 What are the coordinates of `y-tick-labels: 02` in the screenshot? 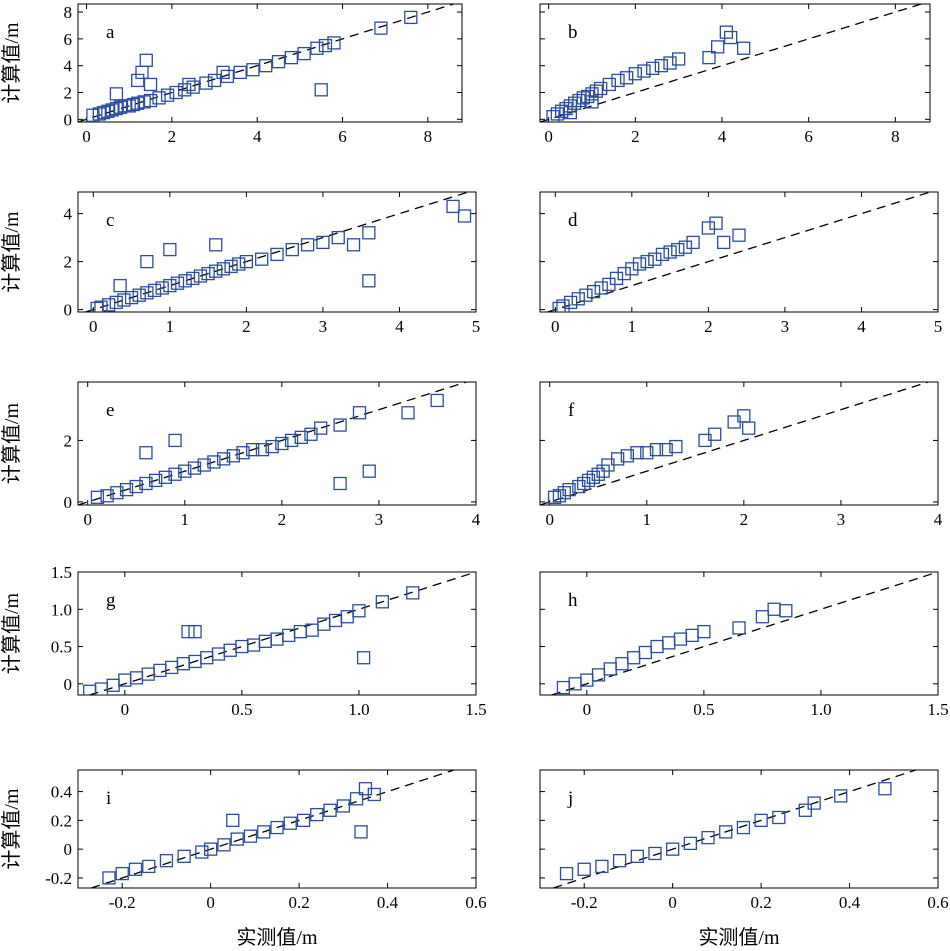 It's located at (270, 471).